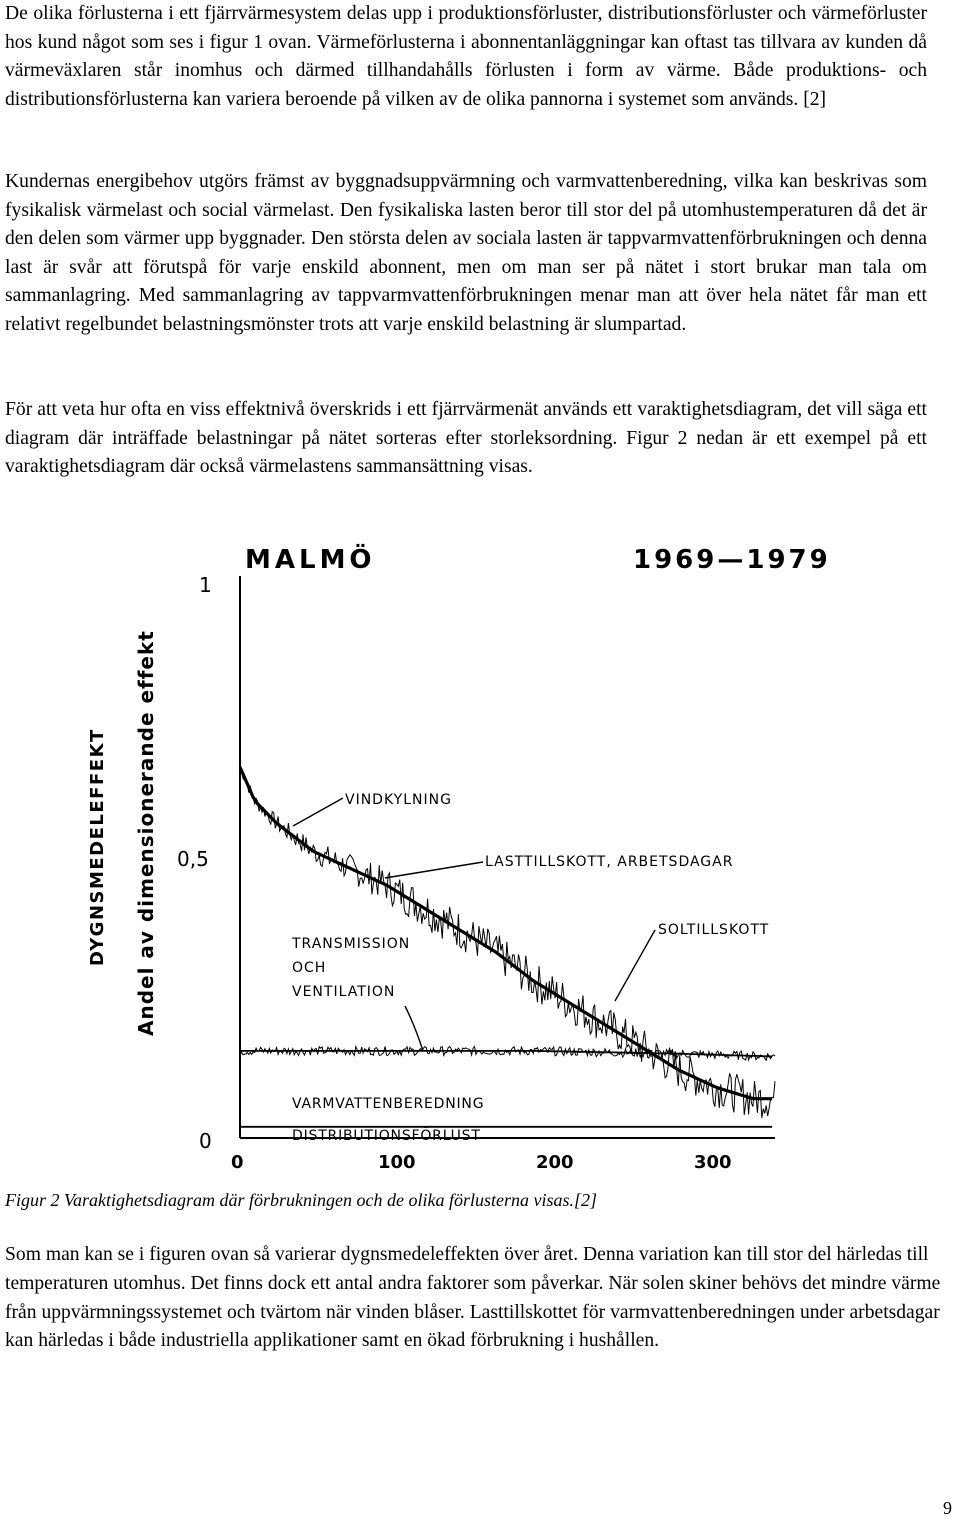  I want to click on leader-vindkylning, so click(318, 812).